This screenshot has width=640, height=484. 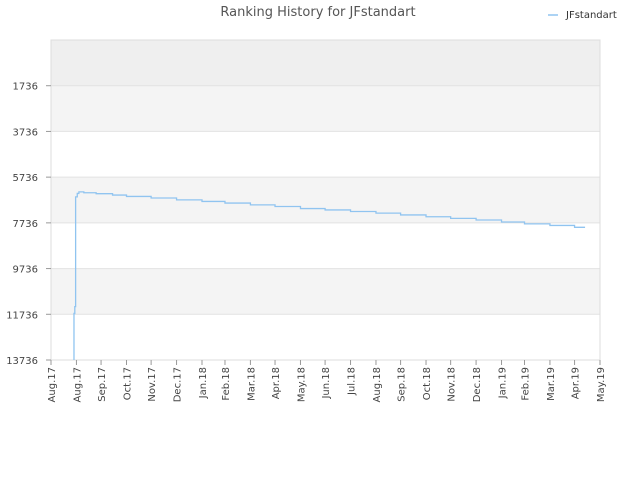 I want to click on x-tick-label: Sep.17, so click(x=102, y=384).